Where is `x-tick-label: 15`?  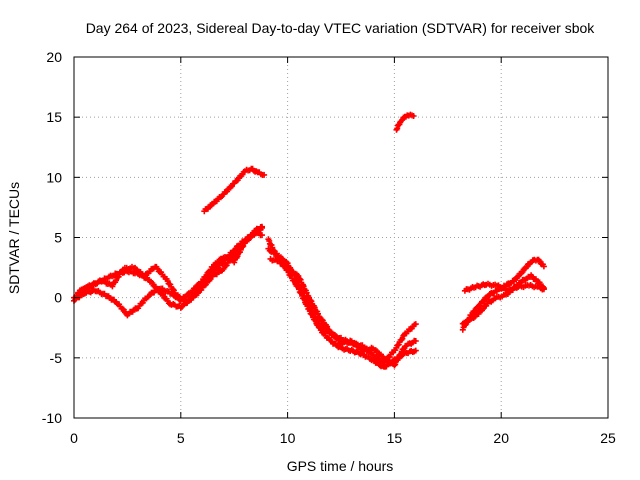
x-tick-label: 15 is located at coordinates (395, 438).